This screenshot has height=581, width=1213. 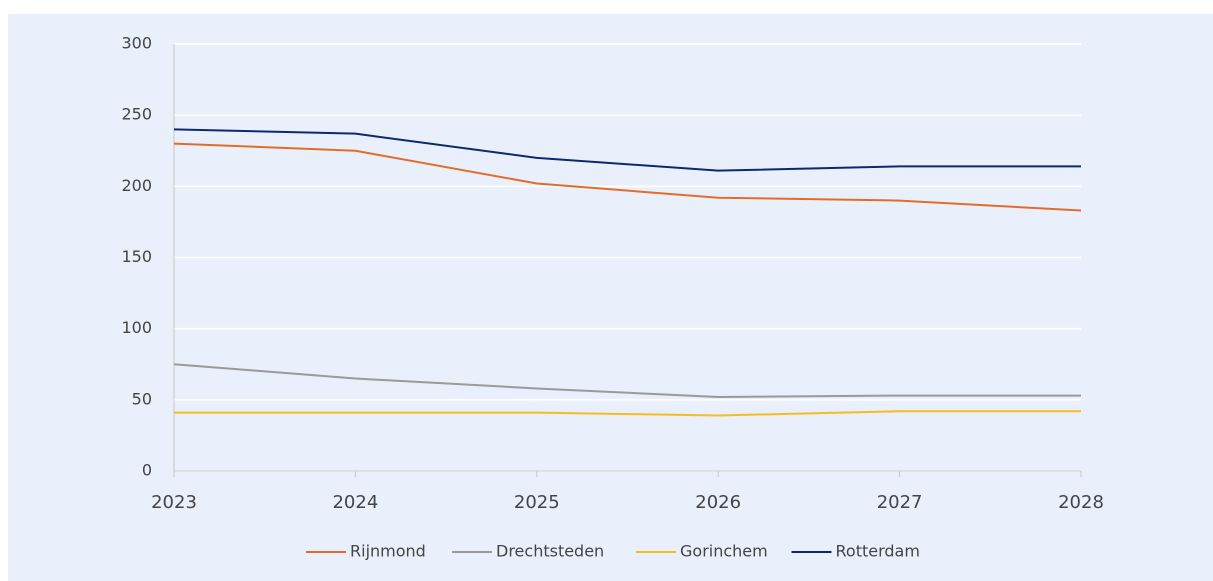 I want to click on x-tick-label: 2023, so click(x=174, y=502).